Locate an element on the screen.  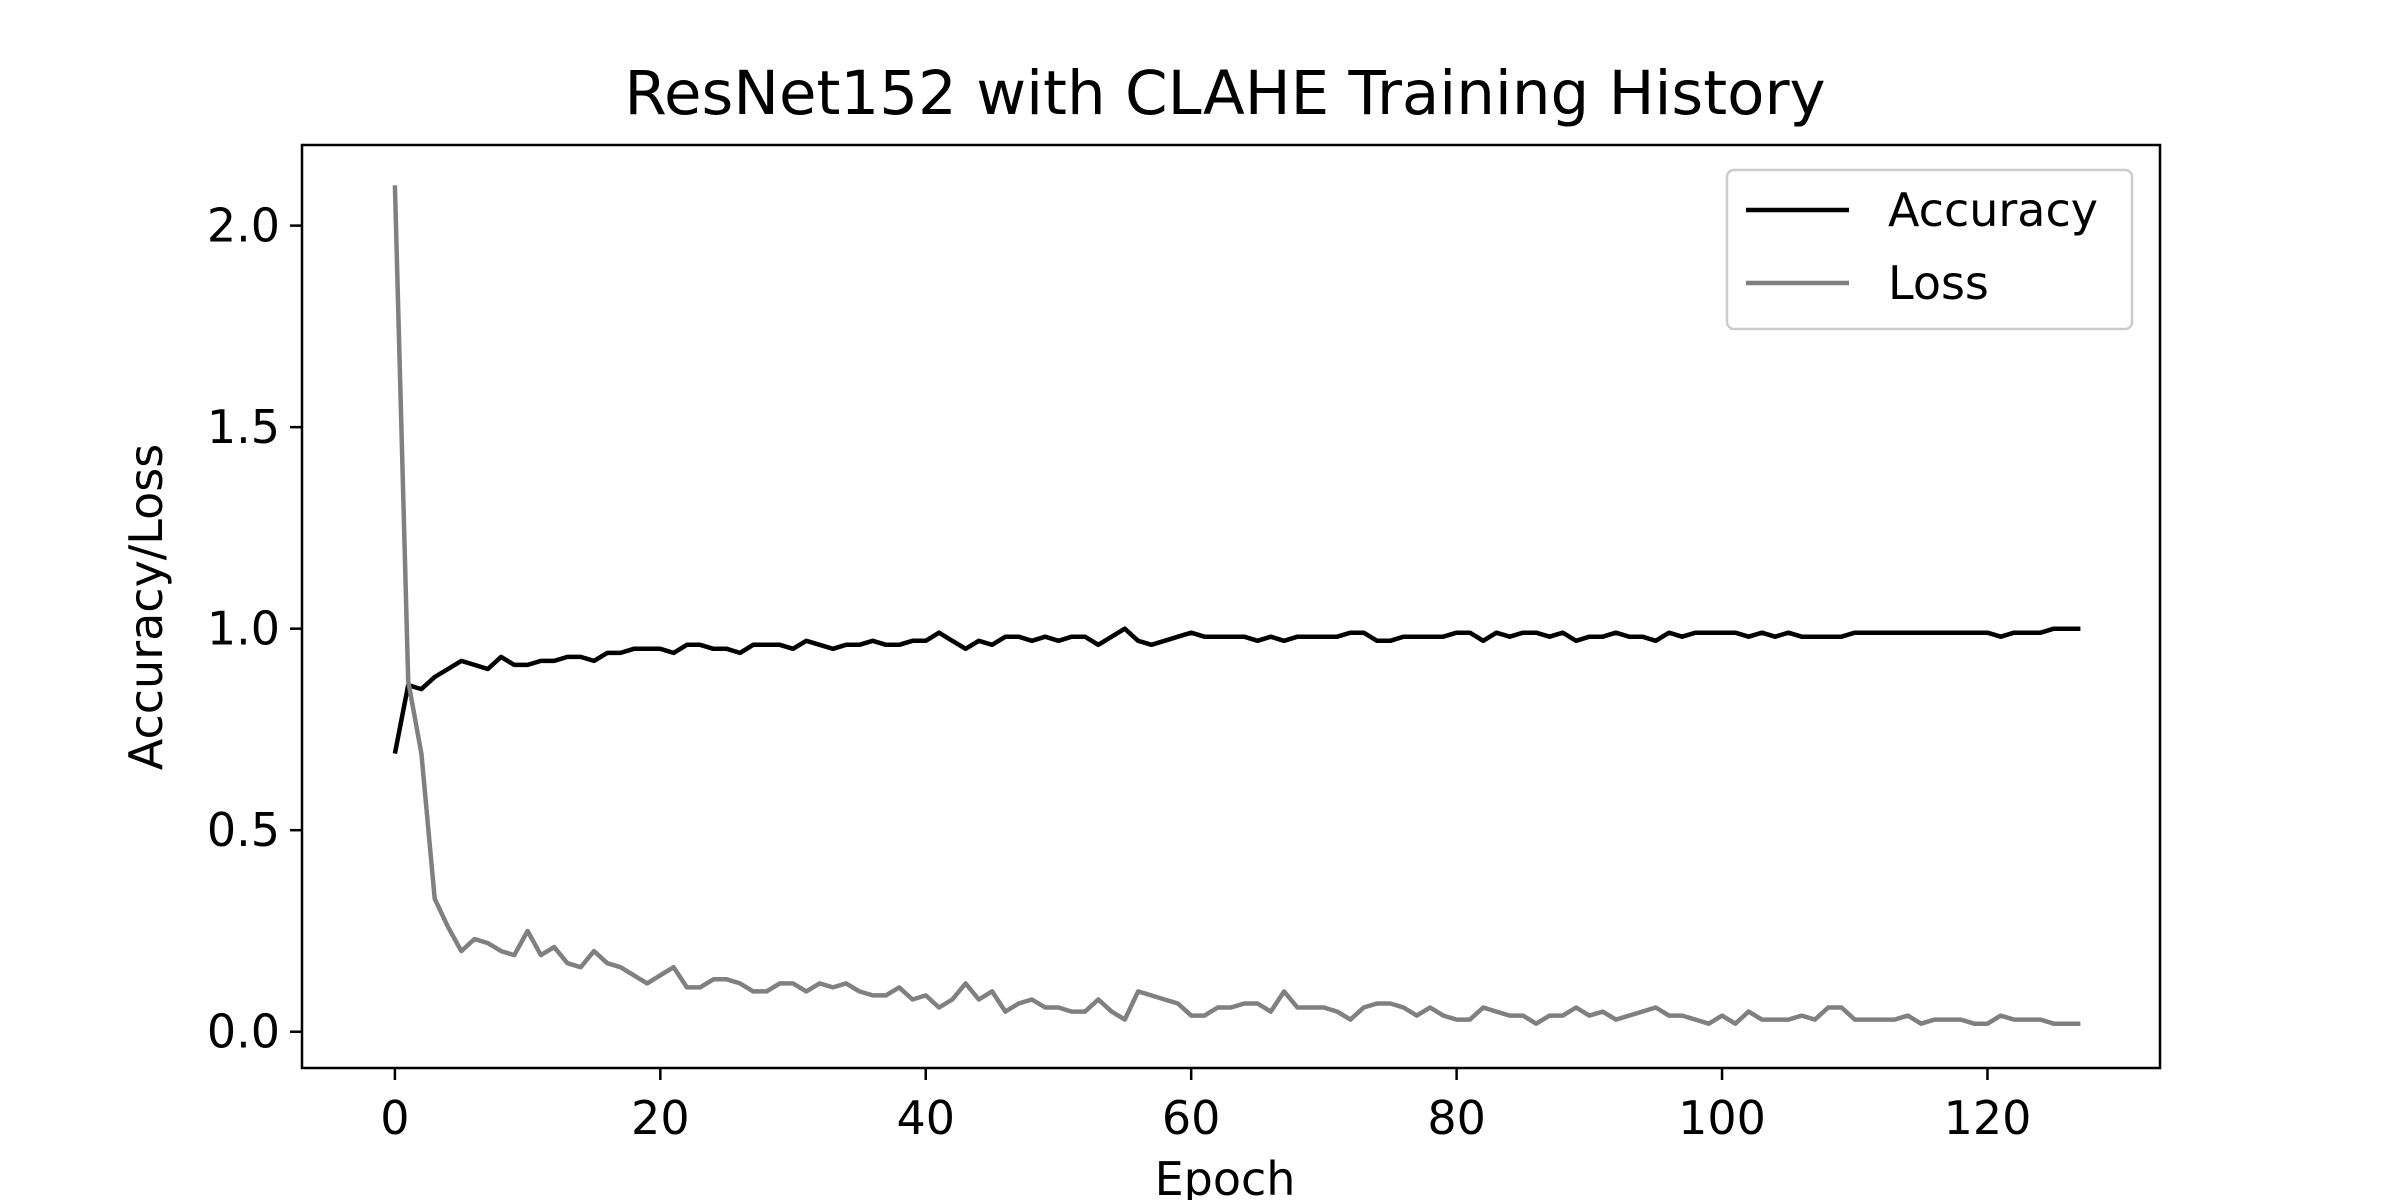
x-tick-label: 80 is located at coordinates (1456, 1118).